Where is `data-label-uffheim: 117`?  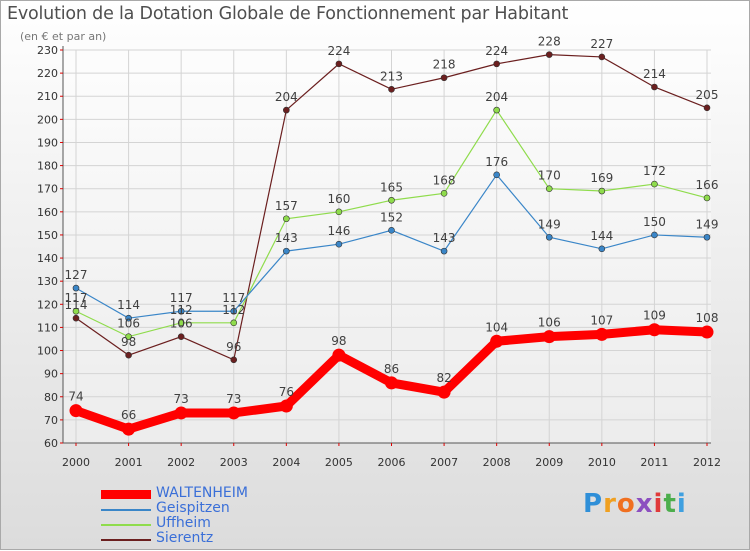
data-label-uffheim: 117 is located at coordinates (76, 298).